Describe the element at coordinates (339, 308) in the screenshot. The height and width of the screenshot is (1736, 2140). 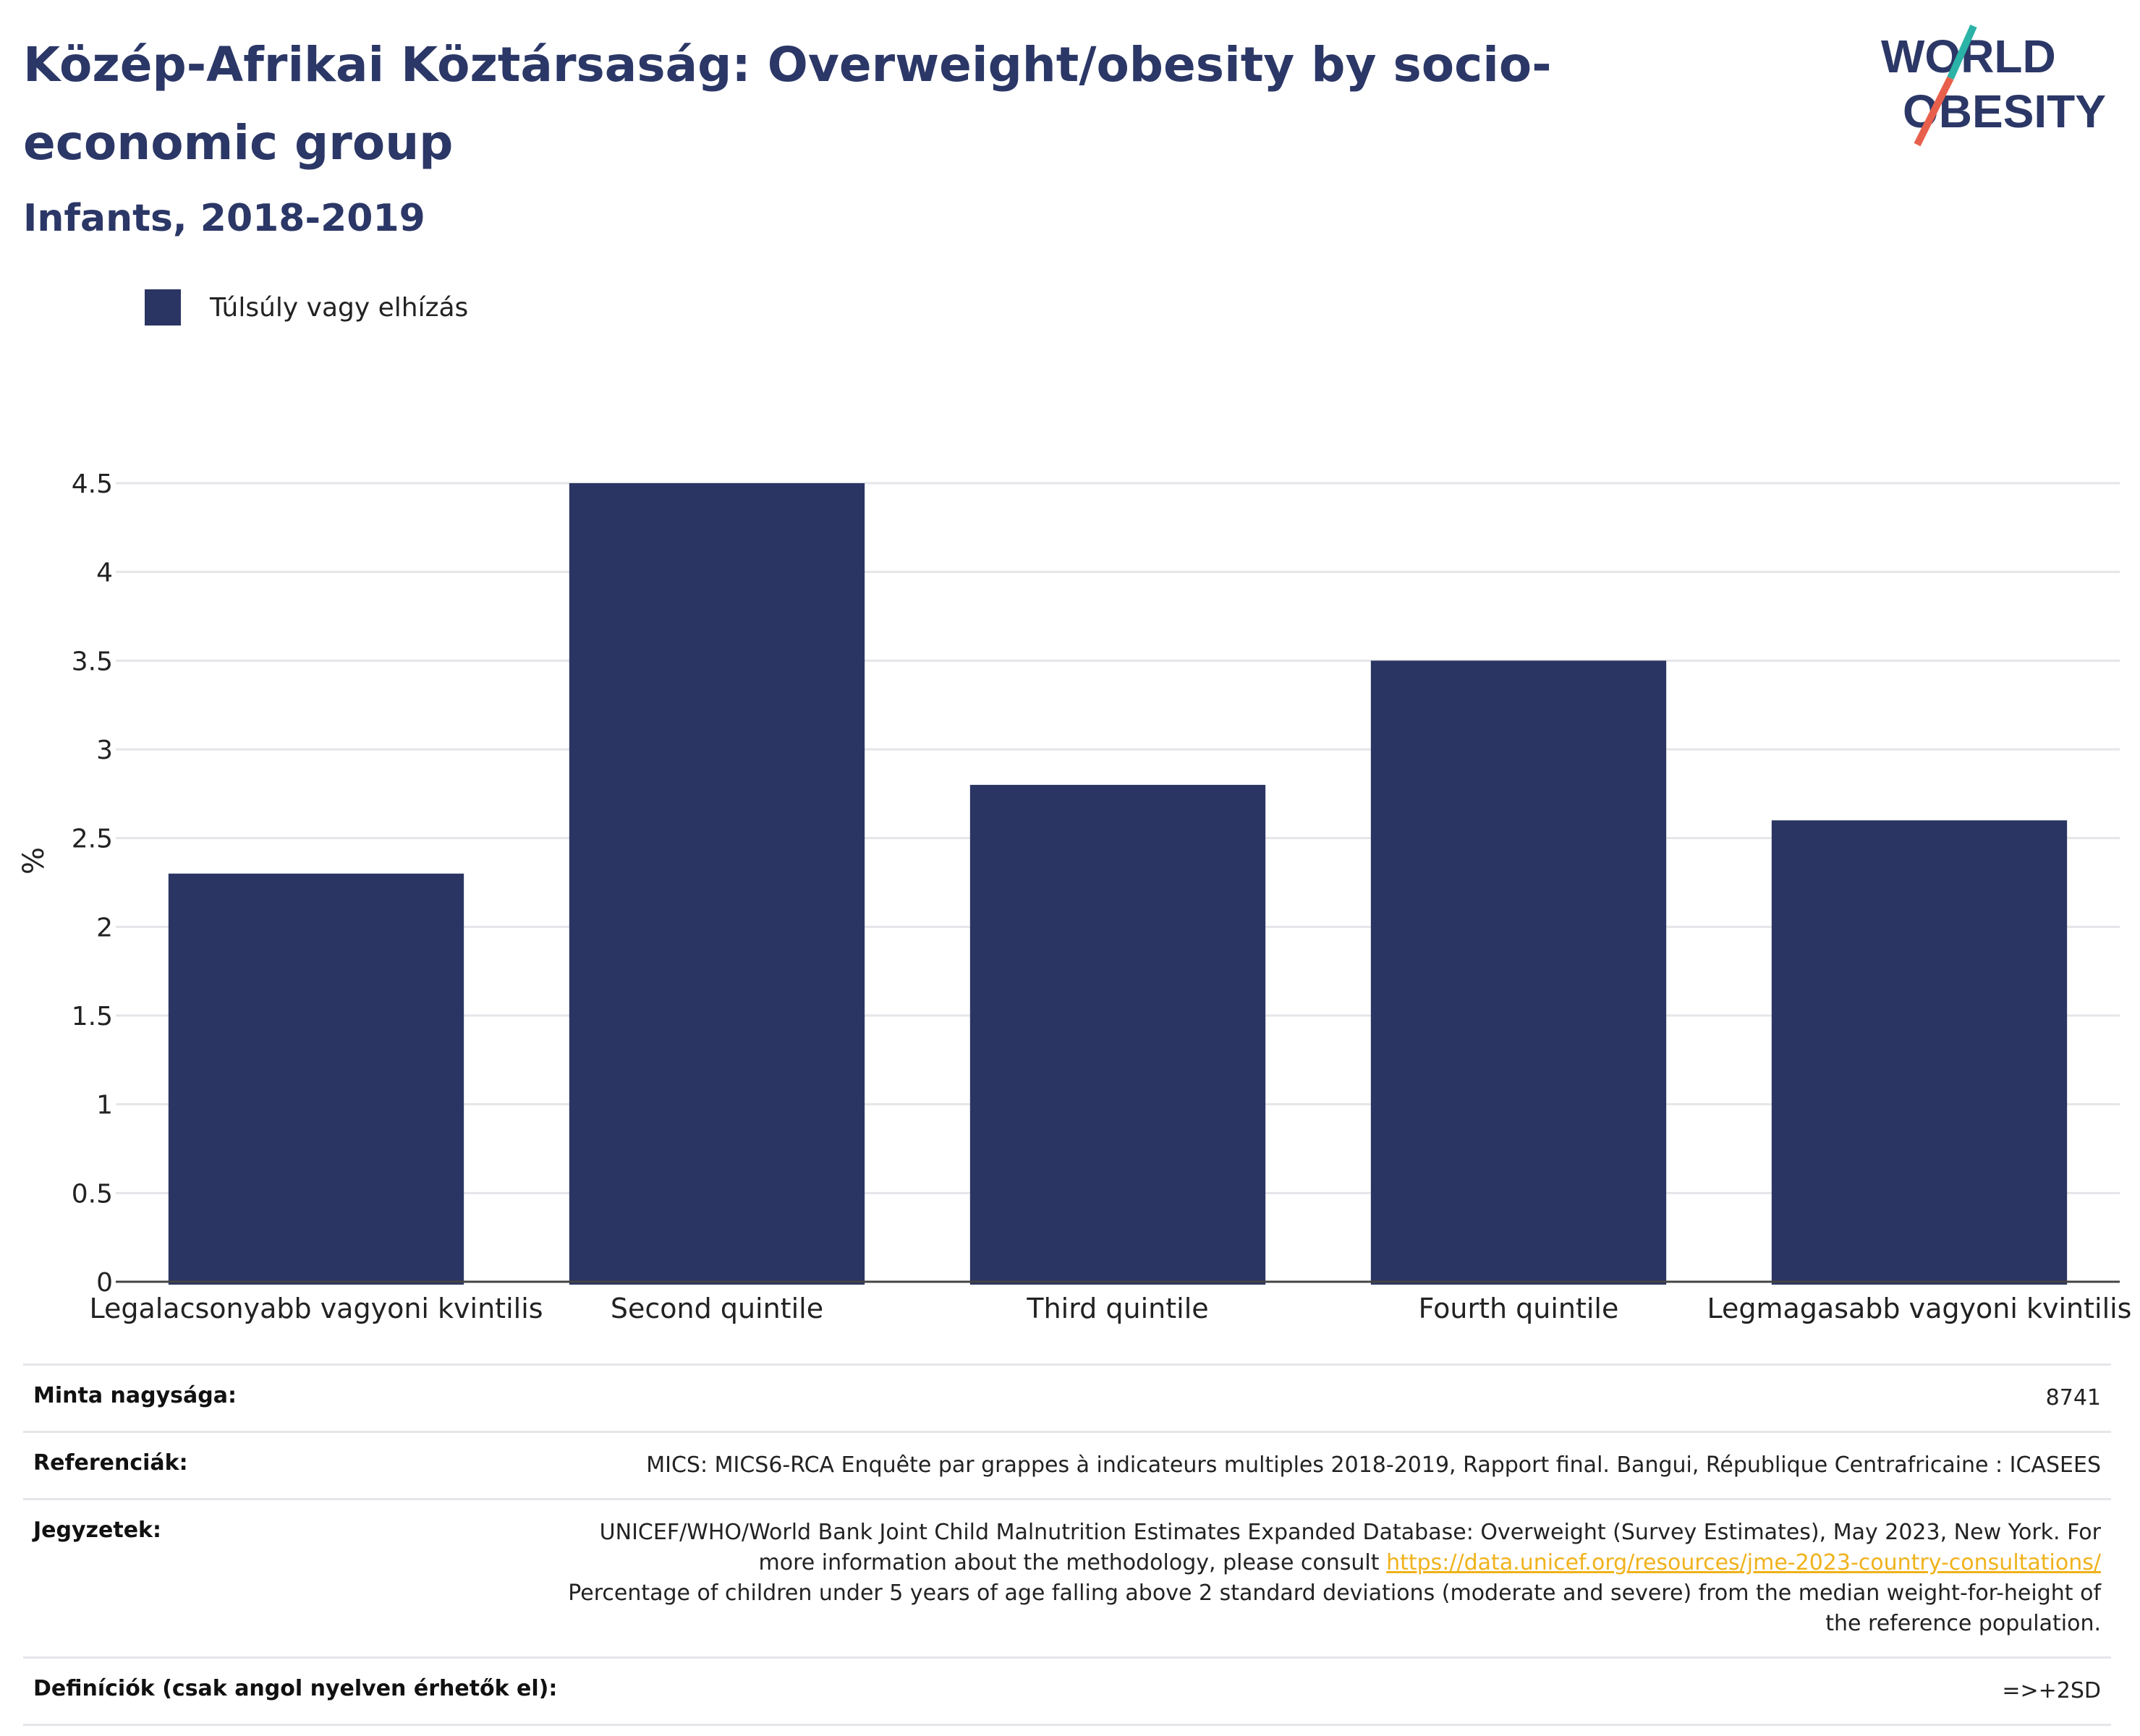
I see `legend-label: Túlsúly vagy elhízás` at that location.